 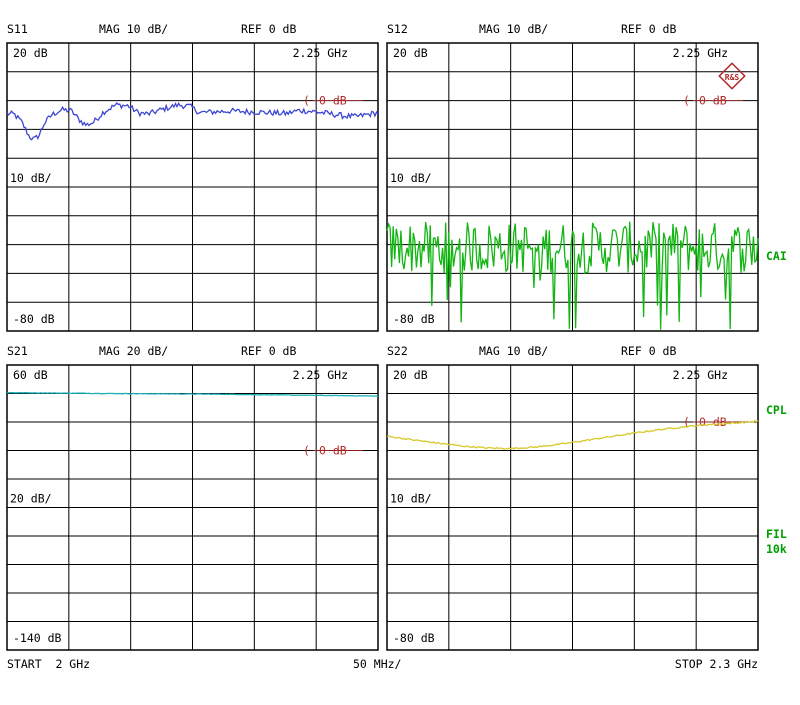 I want to click on marker-freq-s22: 2.25 GHz, so click(x=700, y=375).